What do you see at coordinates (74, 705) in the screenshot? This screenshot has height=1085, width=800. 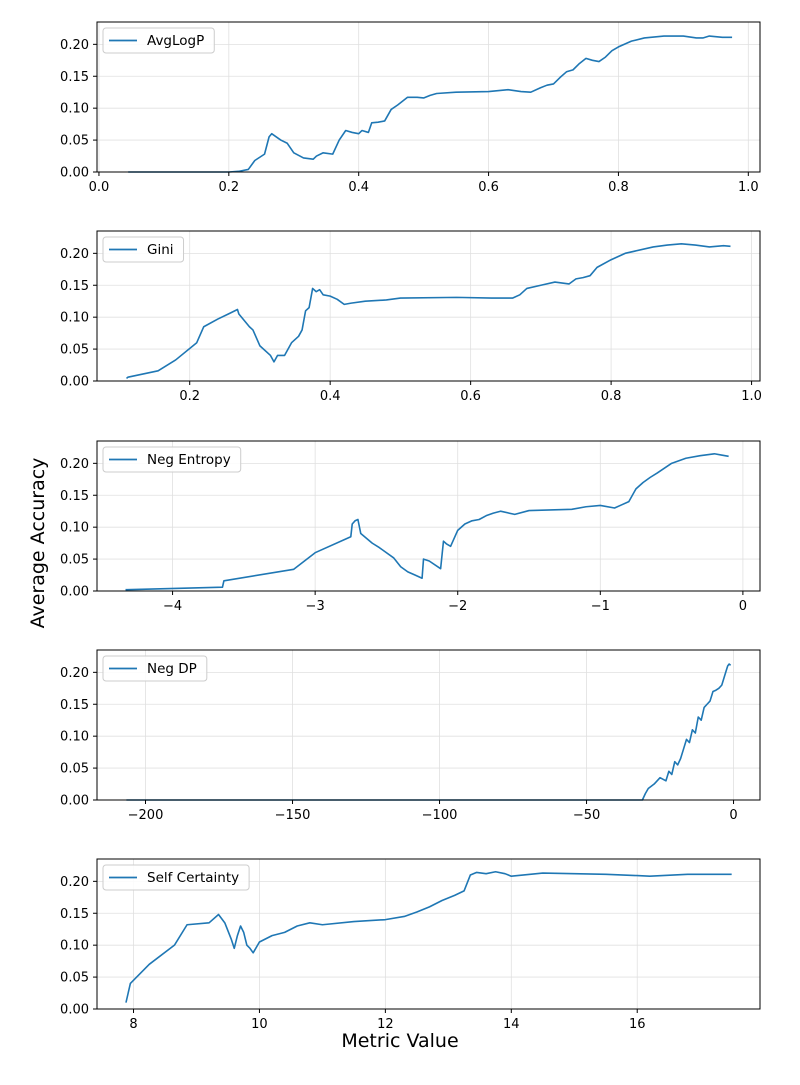 I see `neg-dp-y-tick-label-3: 0.15` at bounding box center [74, 705].